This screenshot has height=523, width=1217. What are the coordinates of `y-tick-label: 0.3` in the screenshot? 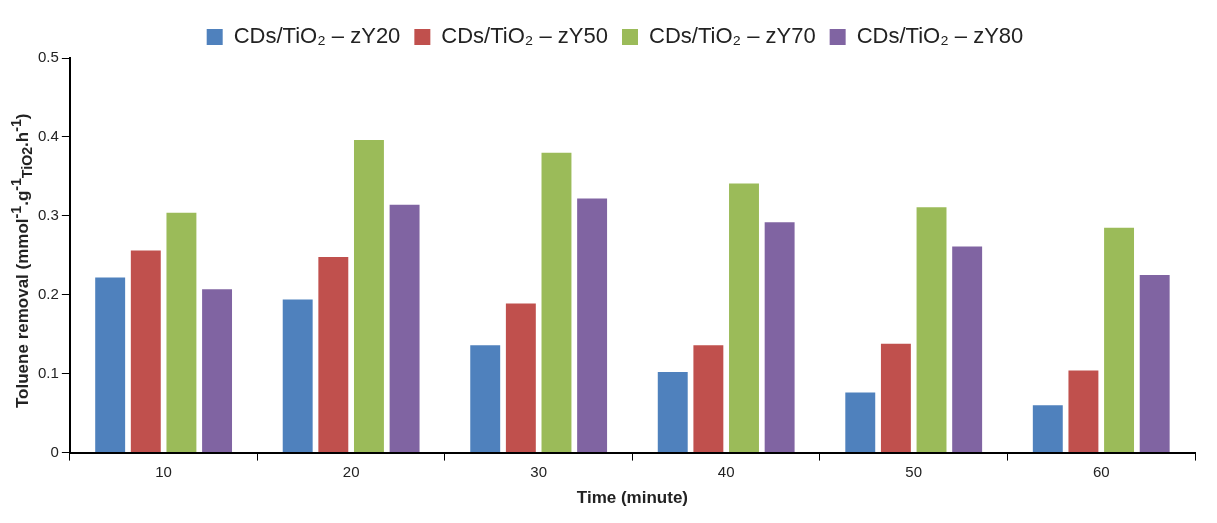 It's located at (48, 214).